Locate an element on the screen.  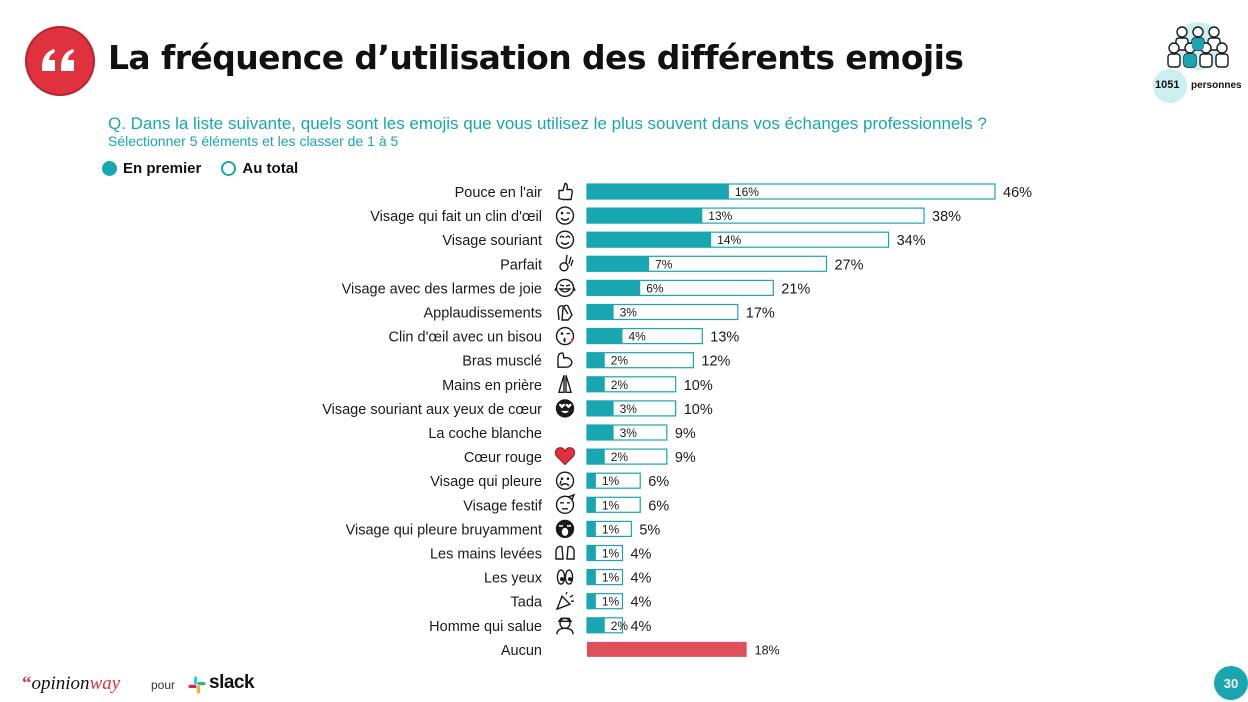
thumbs-up-icon is located at coordinates (566, 191).